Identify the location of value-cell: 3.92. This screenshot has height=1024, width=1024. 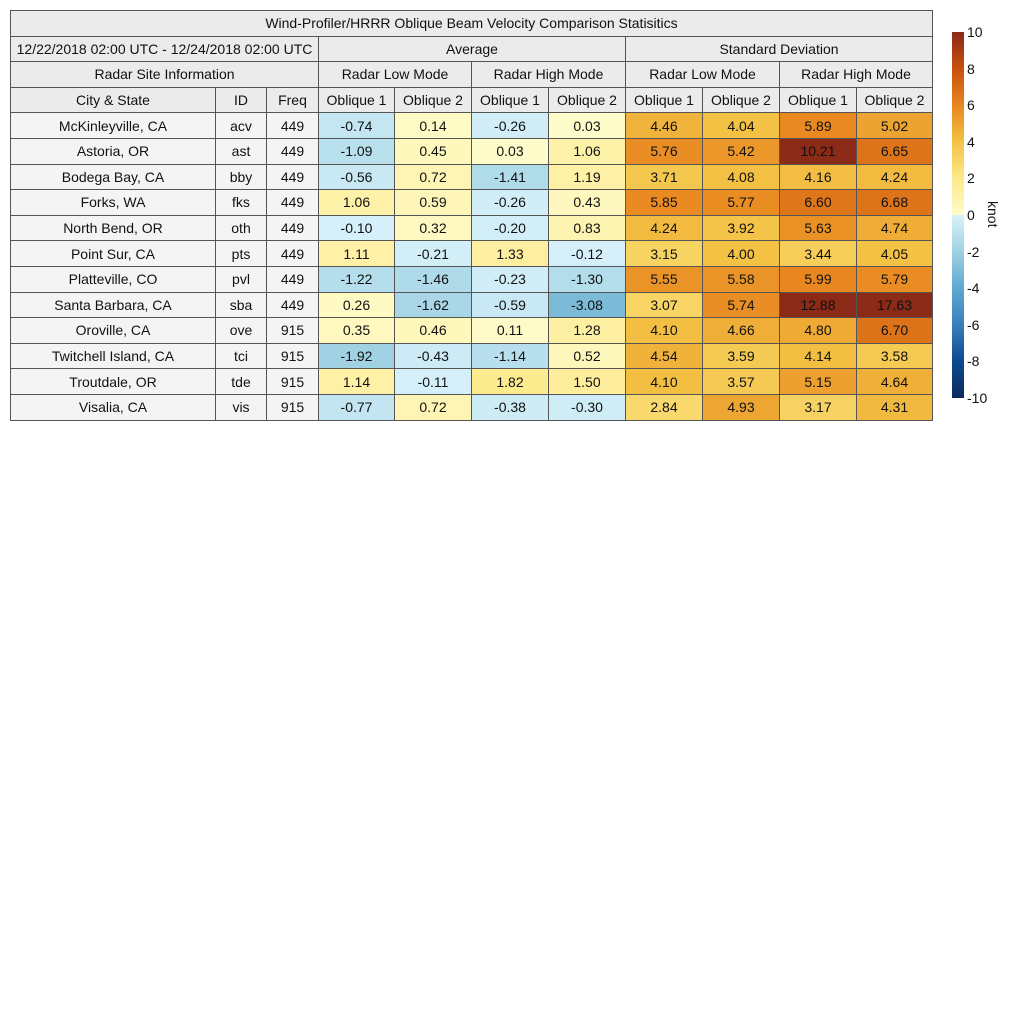
(741, 228).